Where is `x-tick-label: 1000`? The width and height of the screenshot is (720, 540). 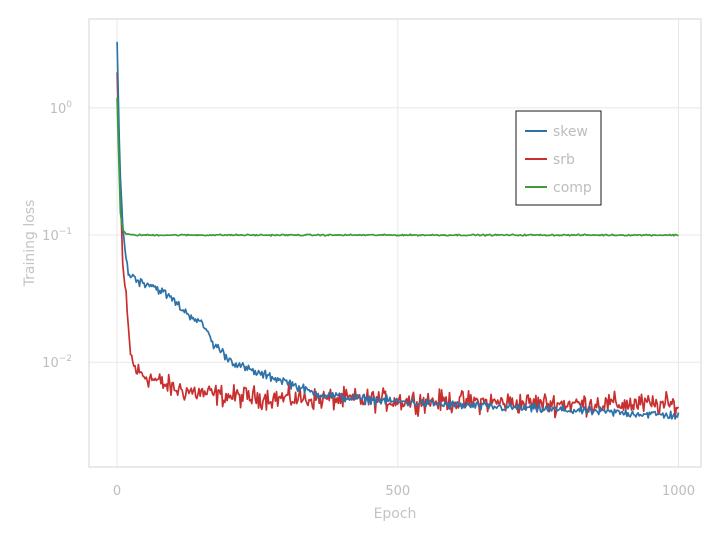 x-tick-label: 1000 is located at coordinates (678, 491).